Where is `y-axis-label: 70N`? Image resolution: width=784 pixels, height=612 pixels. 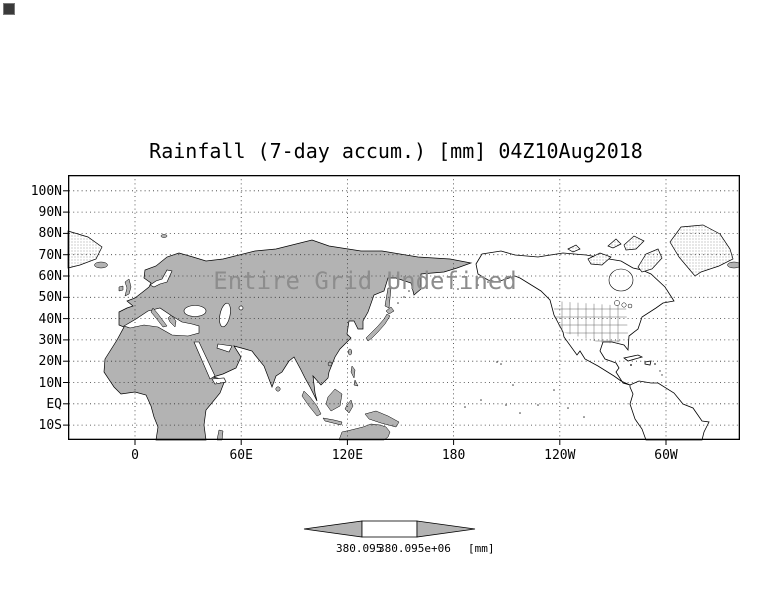 y-axis-label: 70N is located at coordinates (50, 255).